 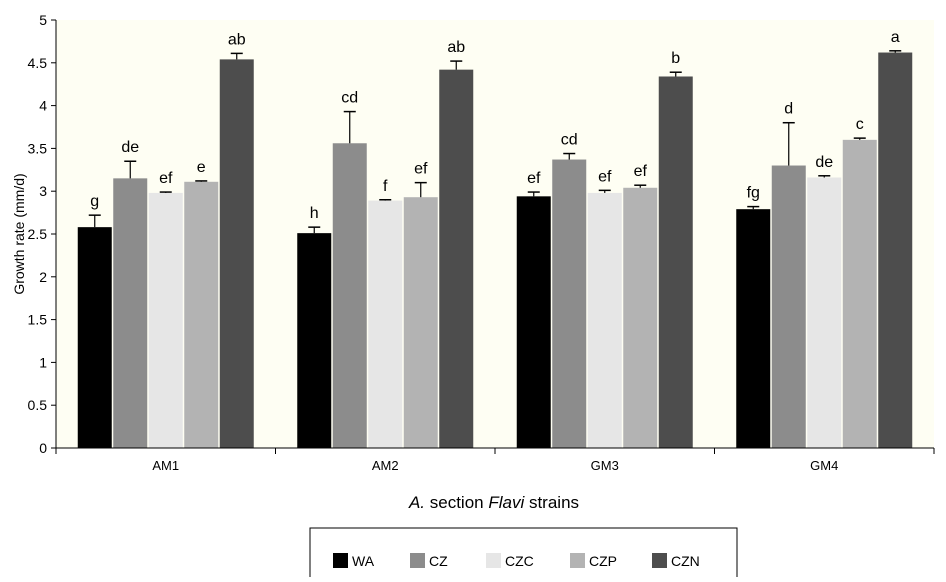 What do you see at coordinates (438, 561) in the screenshot?
I see `legend-label: CZ` at bounding box center [438, 561].